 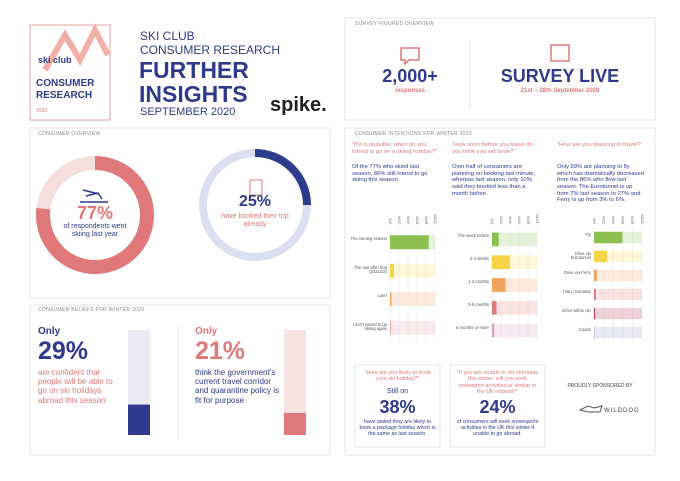 I want to click on logo-year: 2020, so click(x=42, y=111).